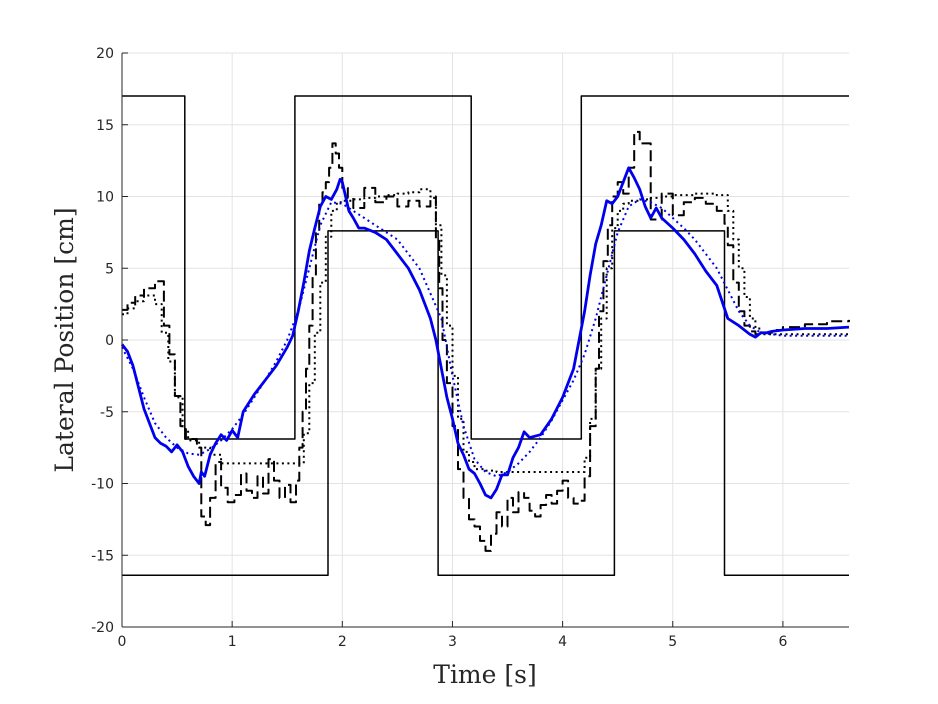  Describe the element at coordinates (105, 198) in the screenshot. I see `y-tick-label: 10` at that location.